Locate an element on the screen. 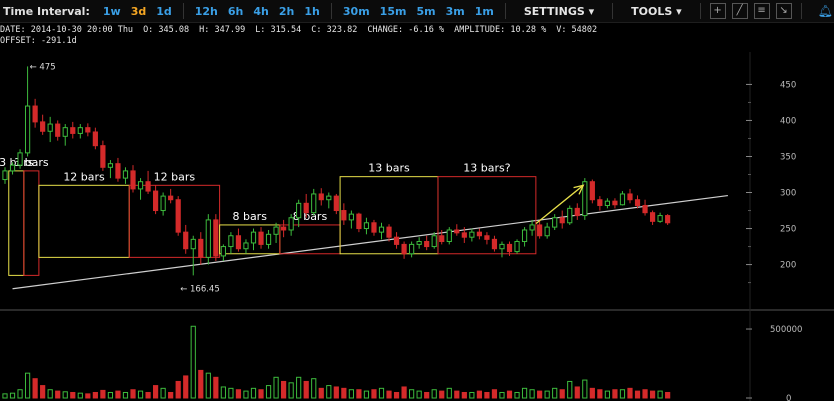 The height and width of the screenshot is (401, 834). interval-3m: 3m is located at coordinates (455, 11).